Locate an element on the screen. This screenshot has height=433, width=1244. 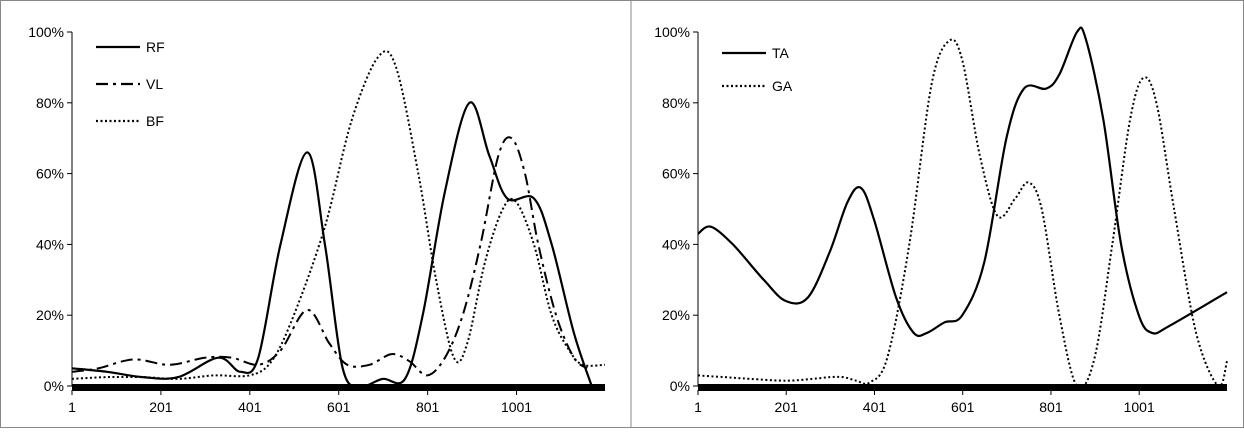
legend-label-ta: TA is located at coordinates (781, 53).